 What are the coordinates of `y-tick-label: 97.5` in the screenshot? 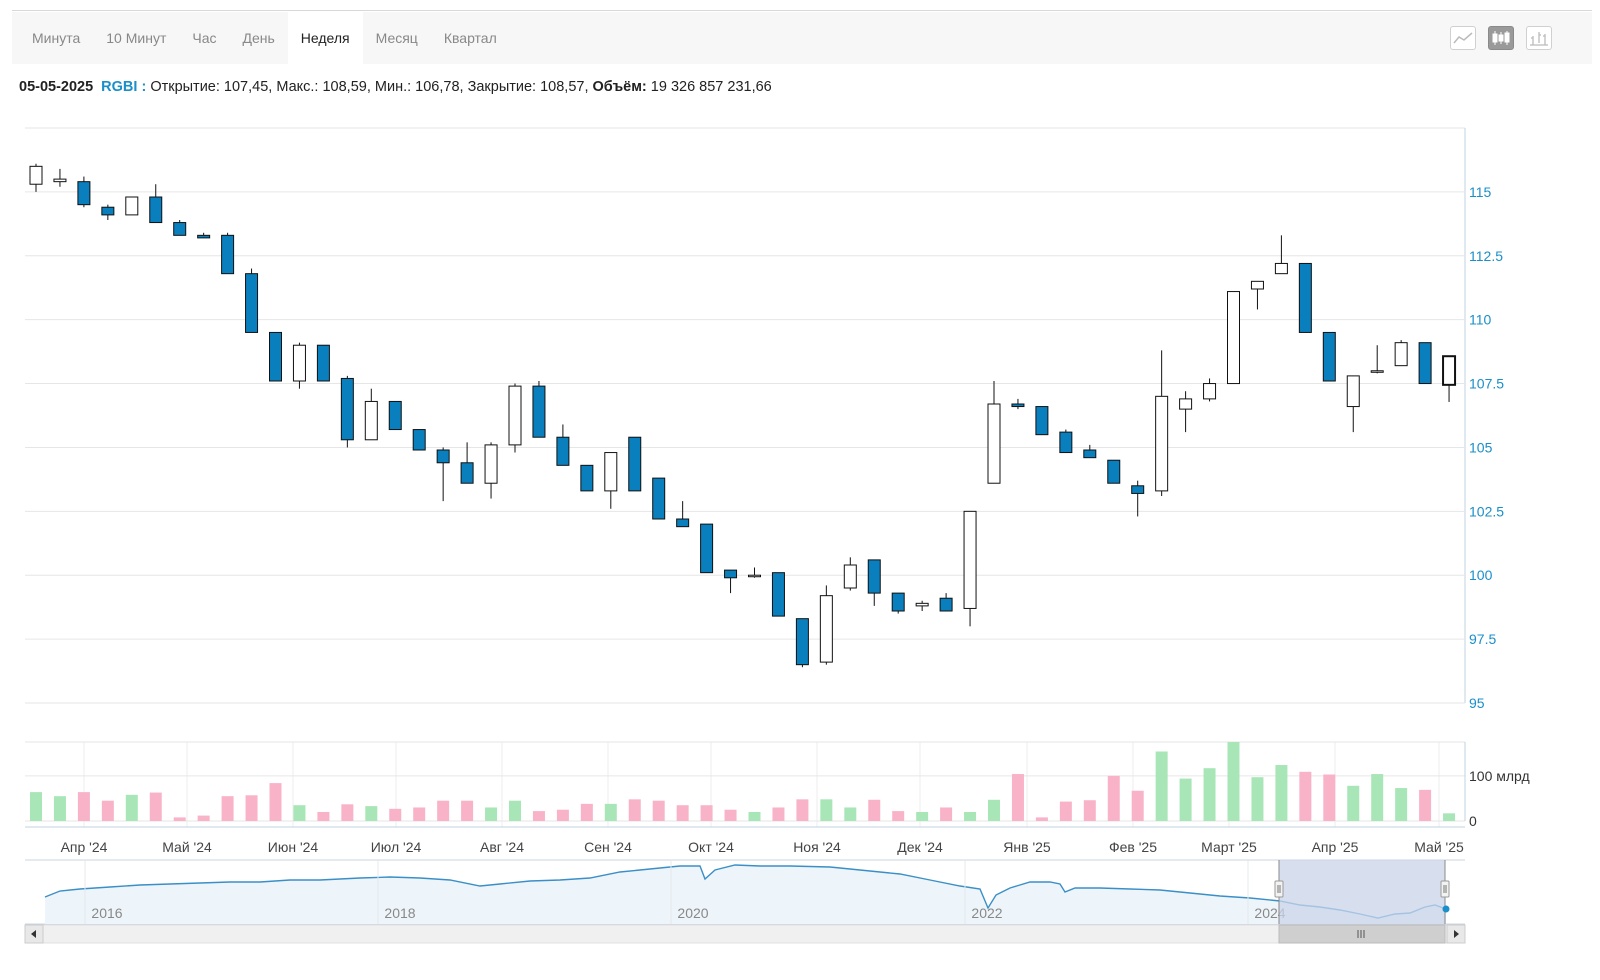 It's located at (1482, 639).